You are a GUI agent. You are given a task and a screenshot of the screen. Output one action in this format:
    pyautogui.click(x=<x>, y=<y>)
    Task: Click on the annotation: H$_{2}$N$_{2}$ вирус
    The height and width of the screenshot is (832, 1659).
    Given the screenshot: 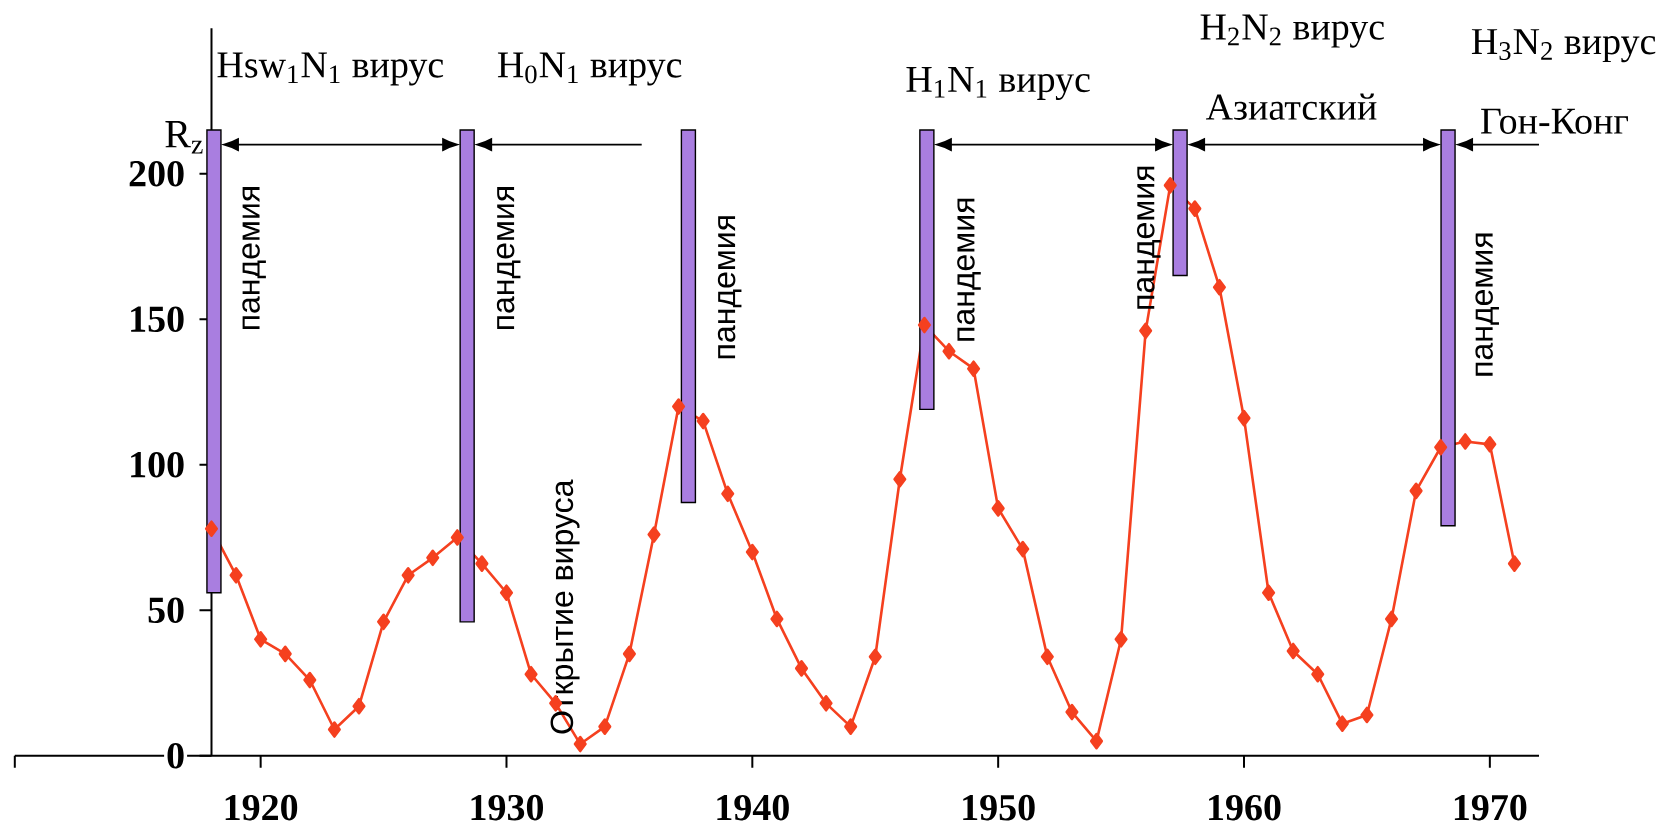 What is the action you would take?
    pyautogui.click(x=1292, y=31)
    